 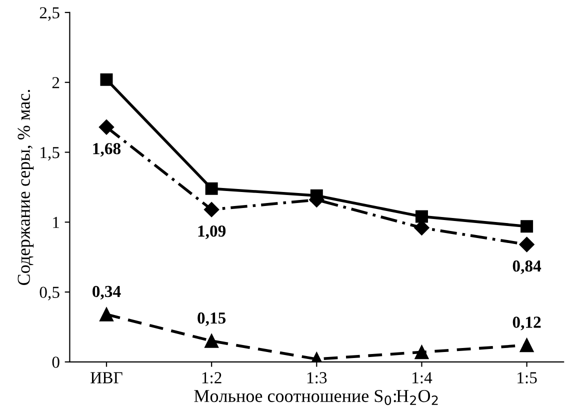 I want to click on x-tick-label: 1:4, so click(x=422, y=378).